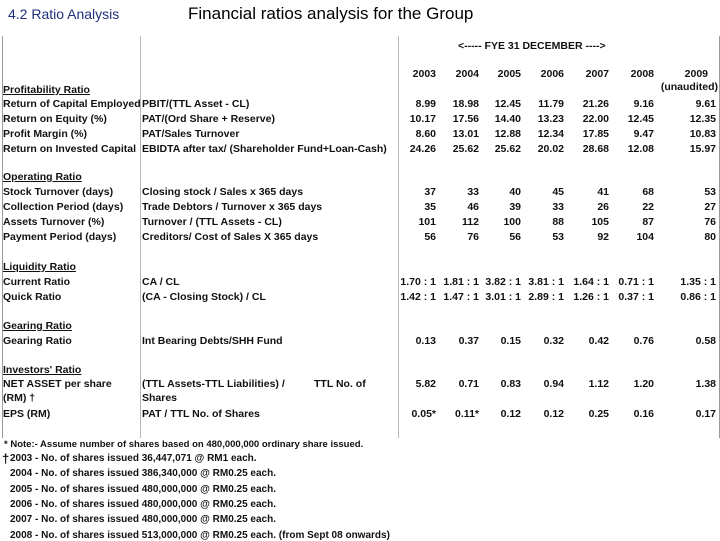  I want to click on value-cell-2006: 20.02, so click(550, 149).